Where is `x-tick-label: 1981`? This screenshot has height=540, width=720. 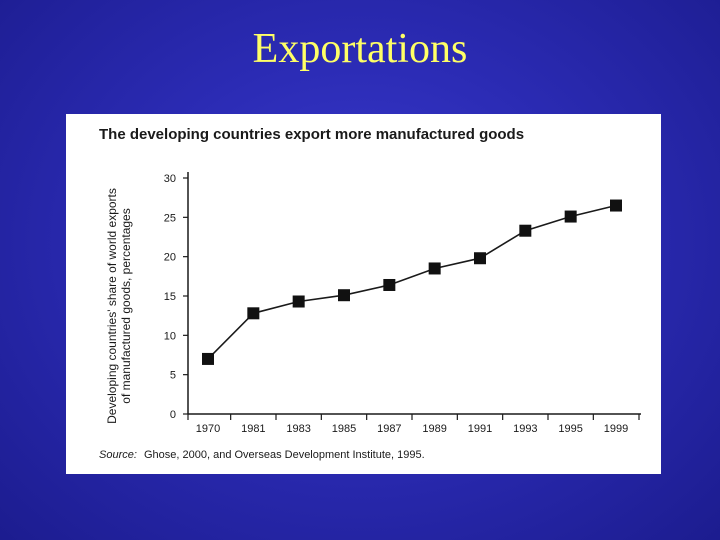 x-tick-label: 1981 is located at coordinates (253, 429).